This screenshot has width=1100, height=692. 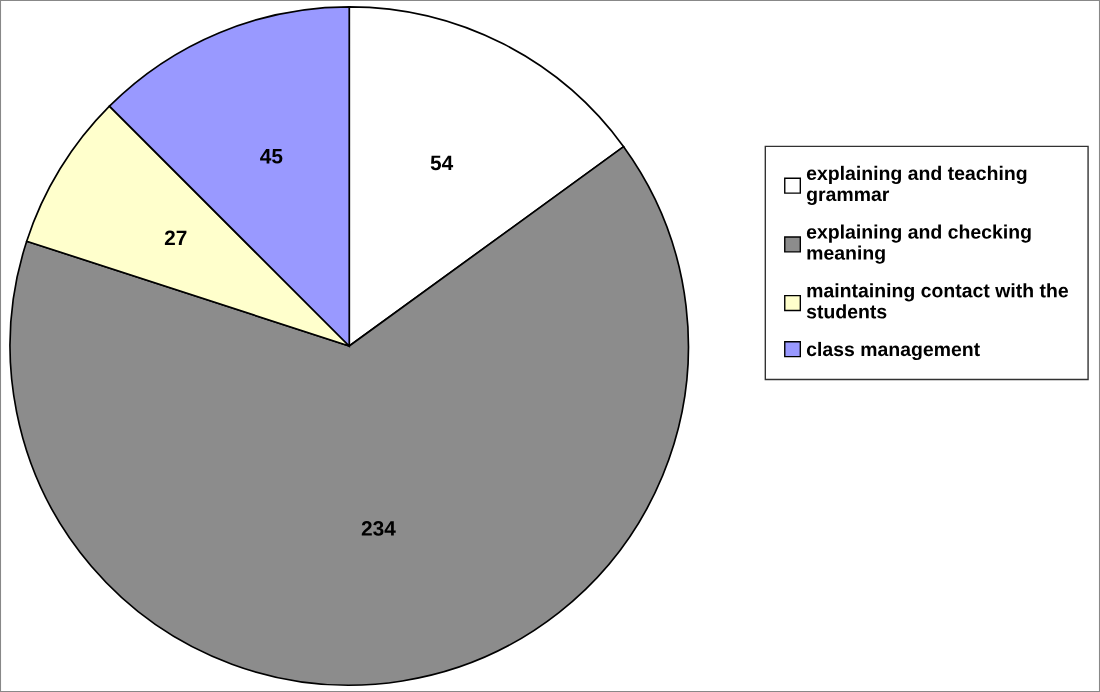 I want to click on legend-label: maintaining contact with the students, so click(x=937, y=301).